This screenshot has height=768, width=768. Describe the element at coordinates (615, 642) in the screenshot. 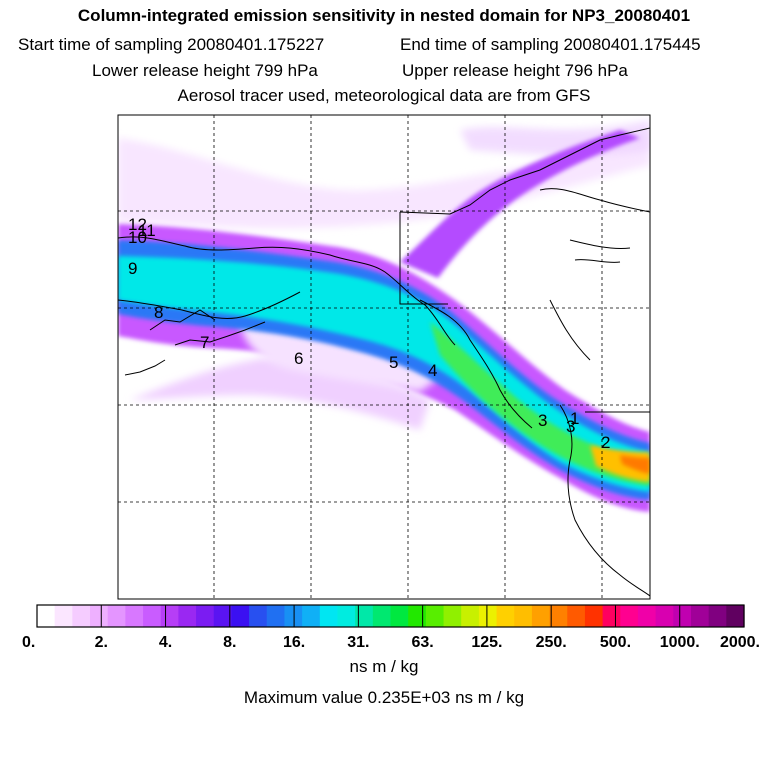

I see `colorbar-tick-label: 500.` at that location.